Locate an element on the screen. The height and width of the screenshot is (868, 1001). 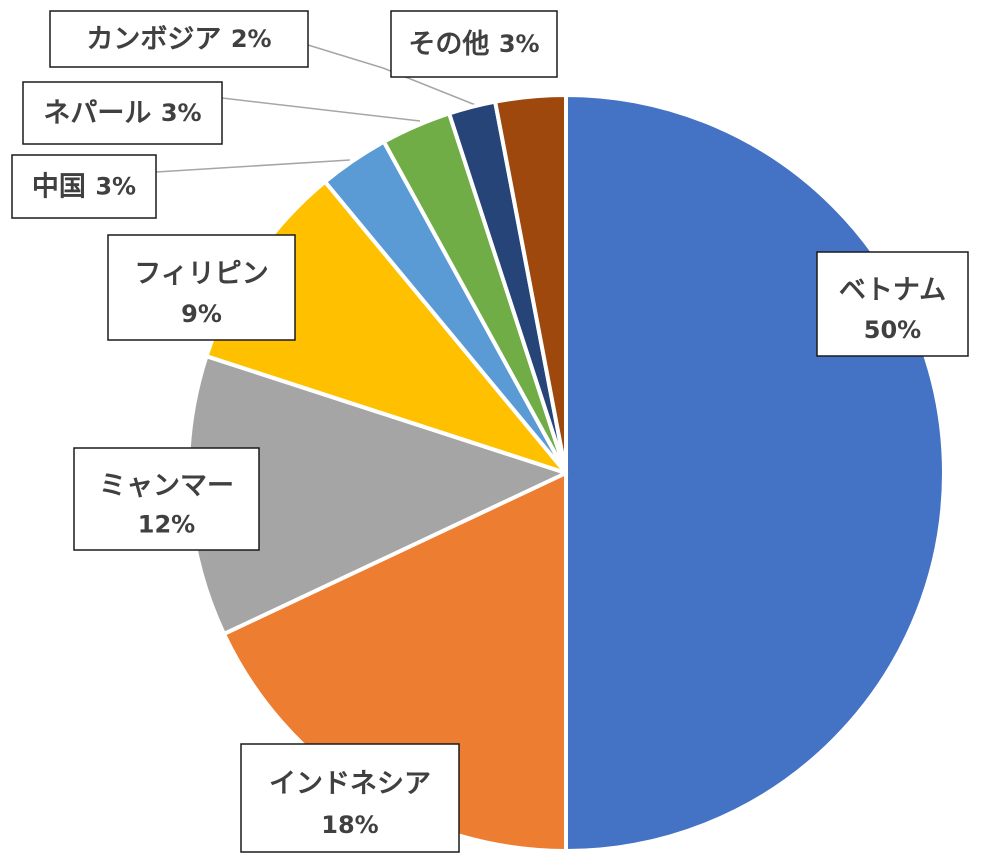
data-label: その他 3% is located at coordinates (474, 44).